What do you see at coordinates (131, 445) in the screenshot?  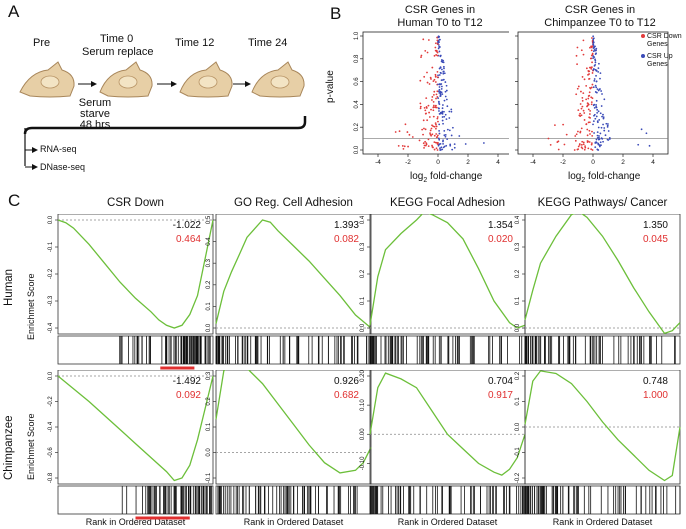 I see `gsea-panel: 0.0 -0.2 -0.4 -0.6 -0.8 -1.492 0.092` at bounding box center [131, 445].